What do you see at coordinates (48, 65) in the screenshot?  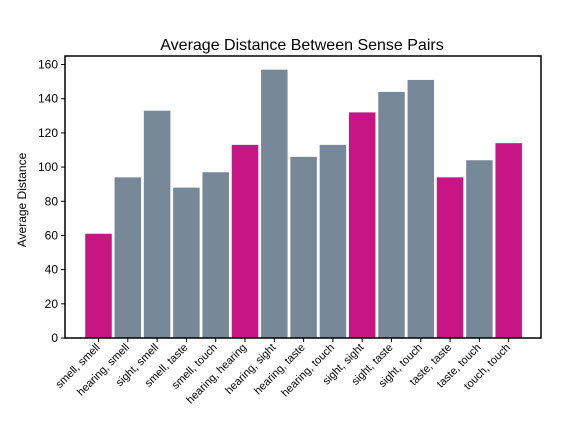 I see `y-tick-label-8: 160` at bounding box center [48, 65].